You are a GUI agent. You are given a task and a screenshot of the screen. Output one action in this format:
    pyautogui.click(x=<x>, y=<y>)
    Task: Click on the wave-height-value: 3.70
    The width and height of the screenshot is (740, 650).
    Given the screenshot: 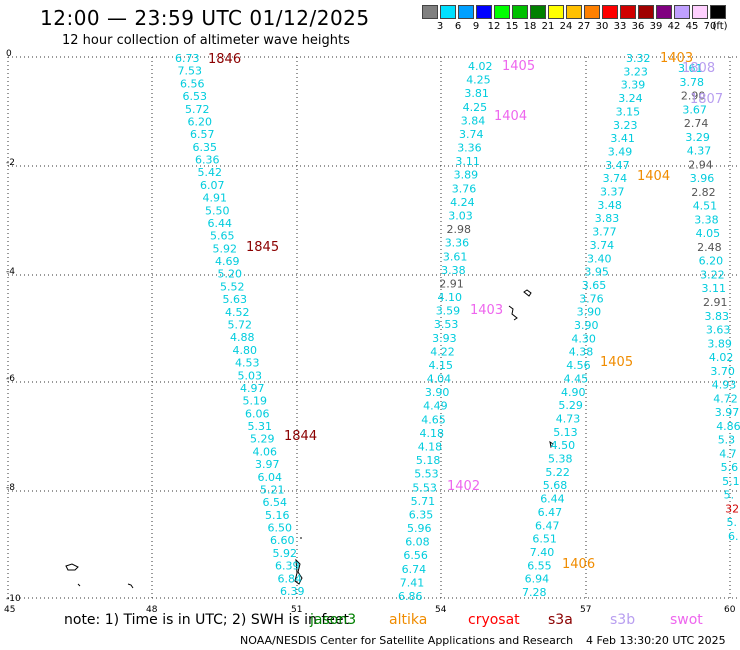 What is the action you would take?
    pyautogui.click(x=722, y=371)
    